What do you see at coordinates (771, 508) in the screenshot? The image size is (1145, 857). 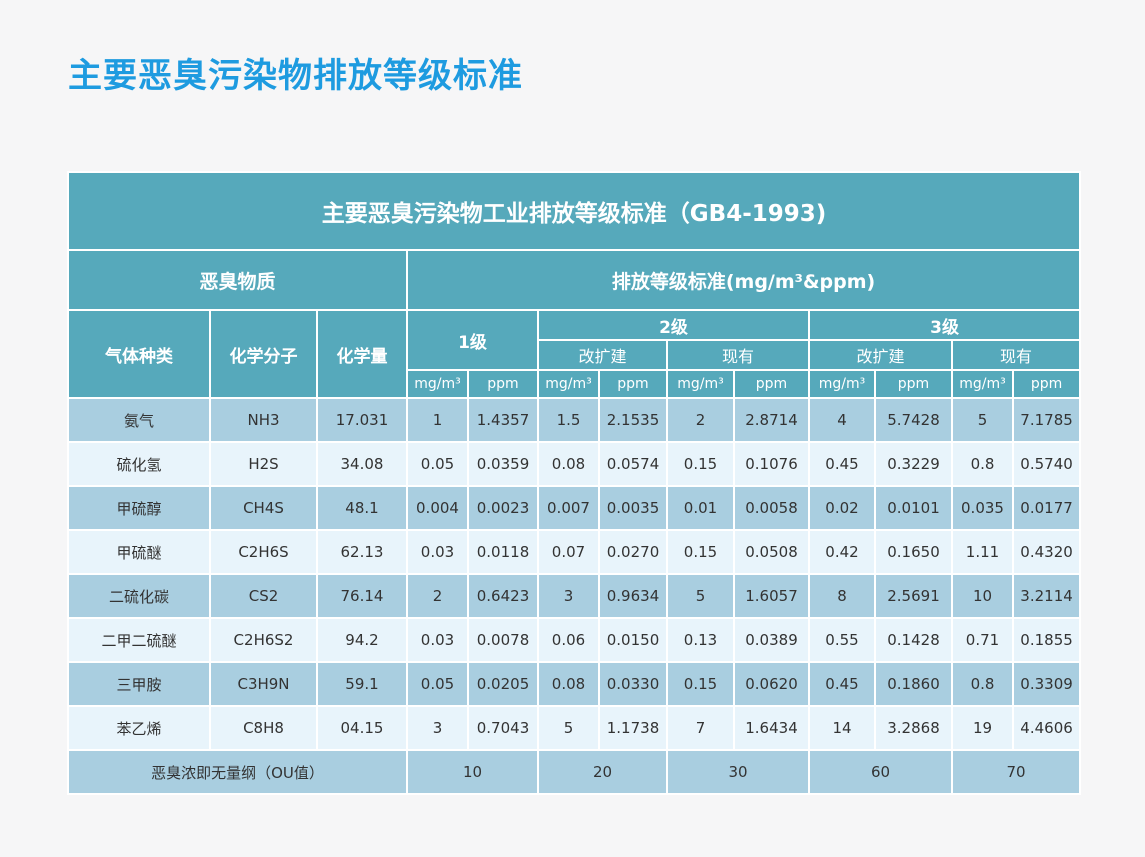 I see `cell-value: 0.0058` at bounding box center [771, 508].